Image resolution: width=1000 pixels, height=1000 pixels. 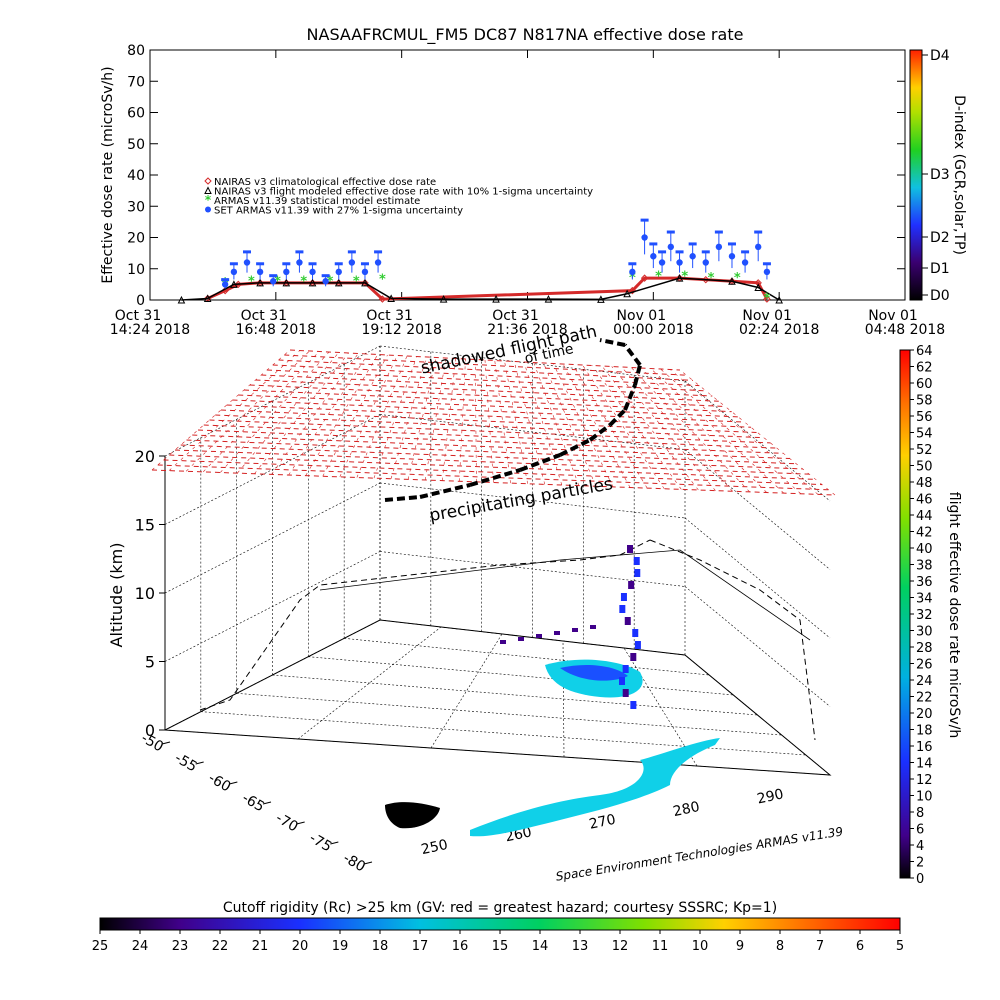 I want to click on x-tick-label: 16:48 2018, so click(x=276, y=330).